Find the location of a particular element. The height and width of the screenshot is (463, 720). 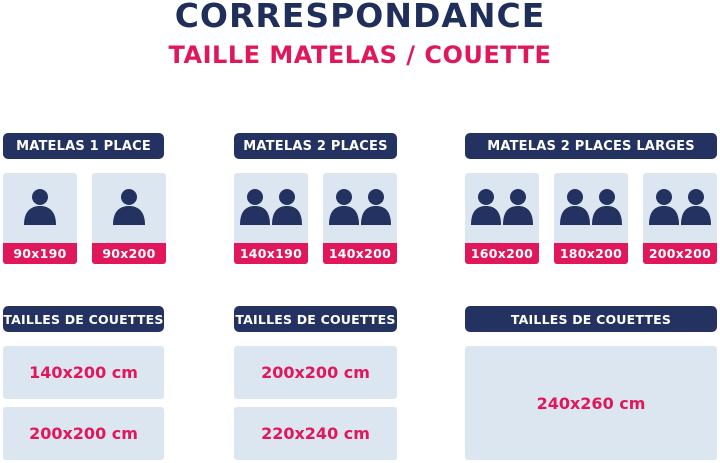

mattress-size-label: 180x200 is located at coordinates (591, 253).